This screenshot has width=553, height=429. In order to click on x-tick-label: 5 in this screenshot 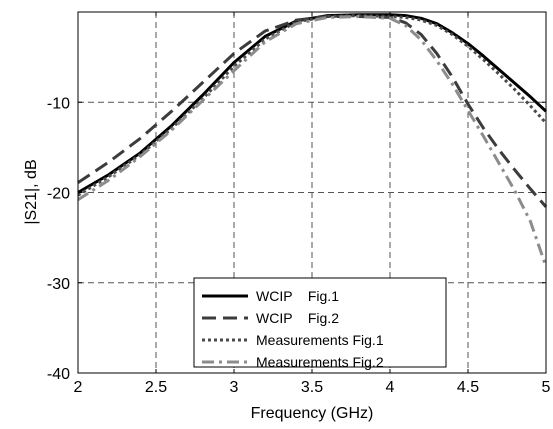, I will do `click(546, 387)`.